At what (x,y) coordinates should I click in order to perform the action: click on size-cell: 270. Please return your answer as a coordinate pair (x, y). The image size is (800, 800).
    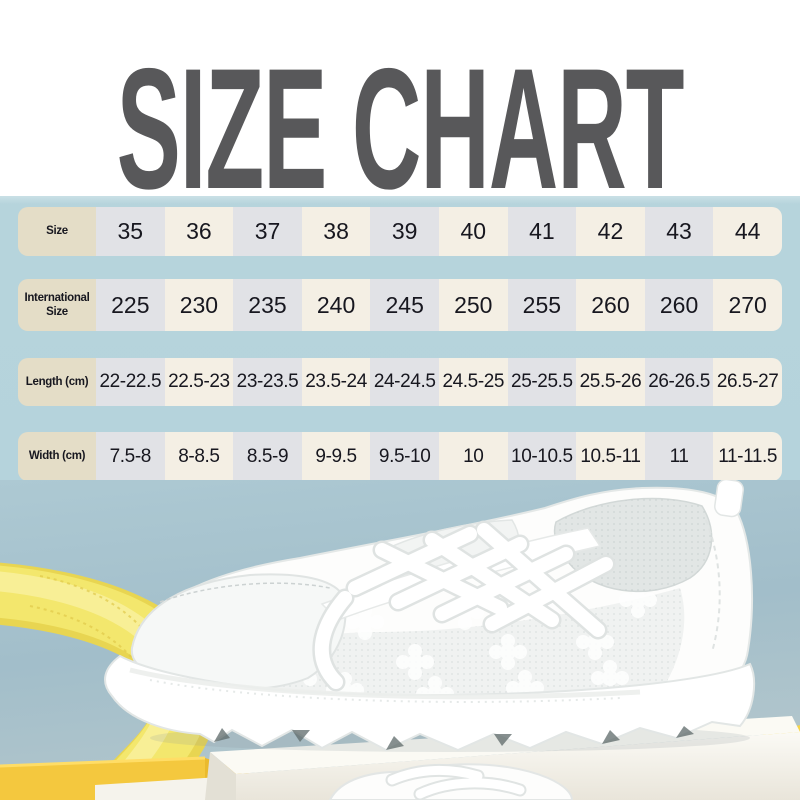
    Looking at the image, I should click on (747, 305).